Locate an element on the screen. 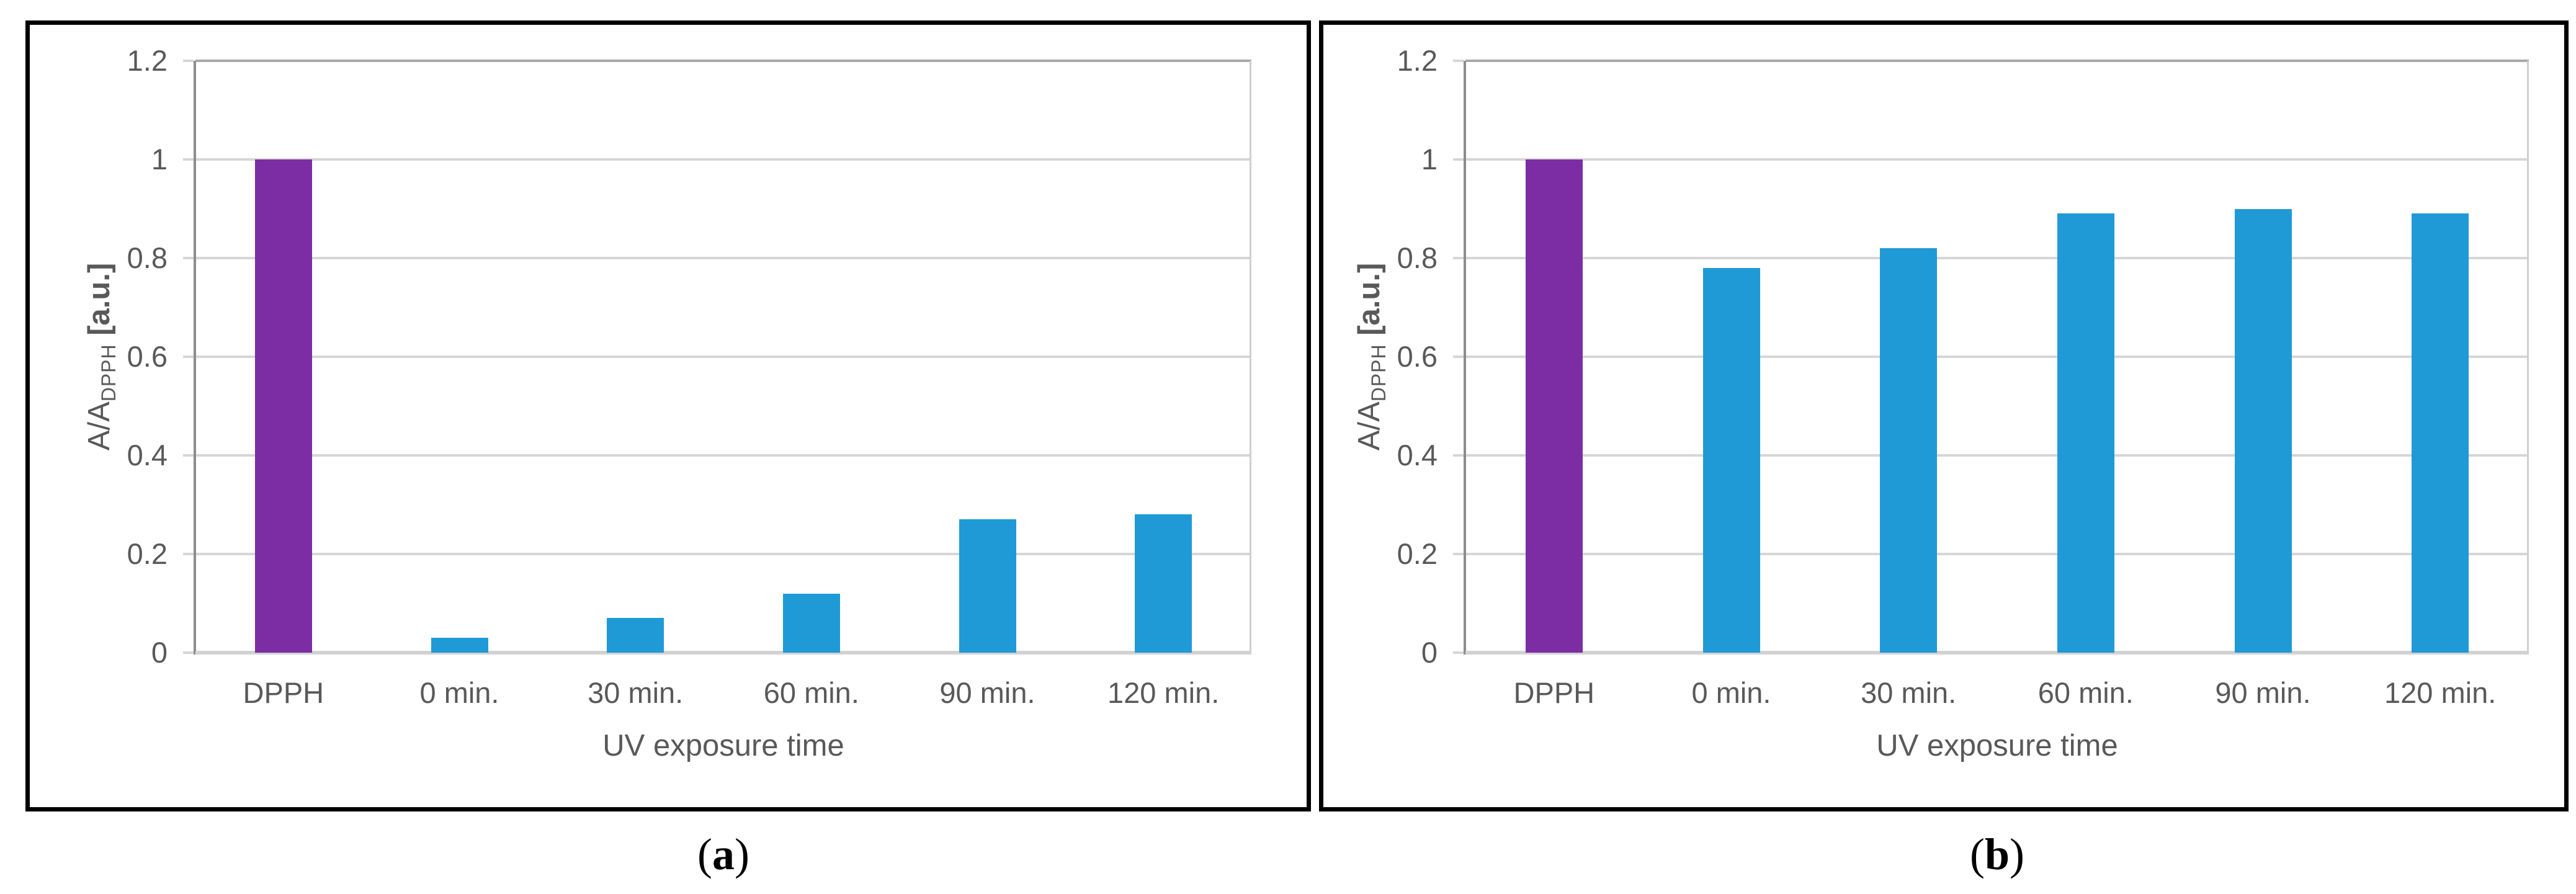 Image resolution: width=2576 pixels, height=894 pixels. caption-letter: a is located at coordinates (723, 854).